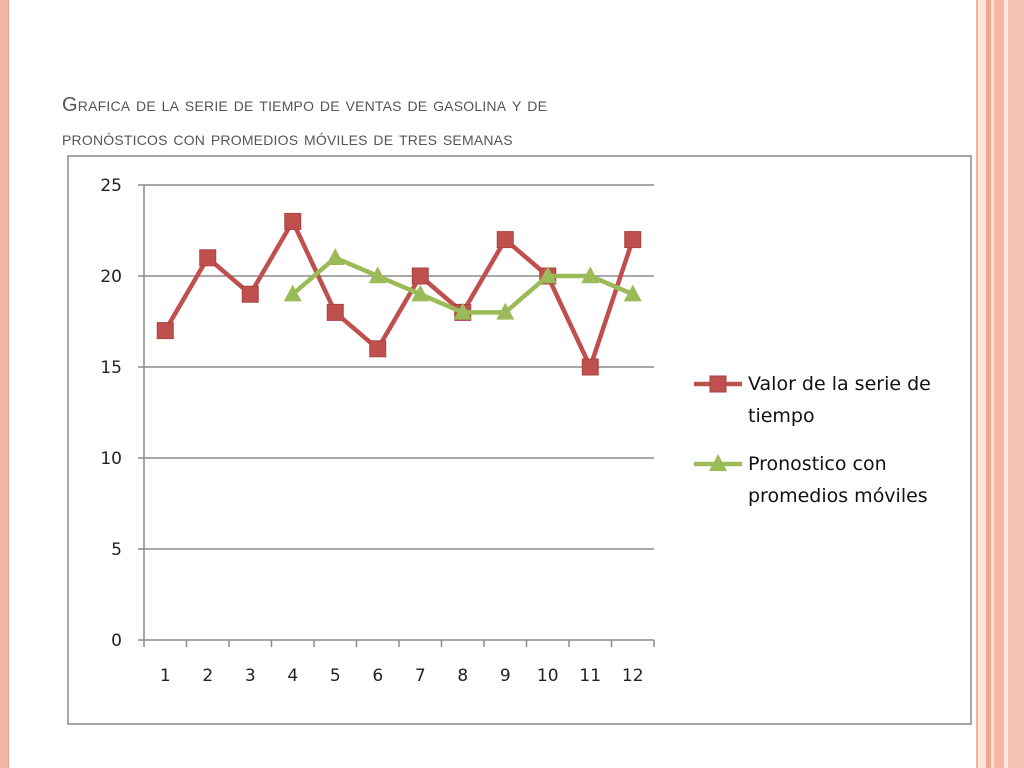 The height and width of the screenshot is (768, 1024). Describe the element at coordinates (111, 186) in the screenshot. I see `y-tick-label: 25` at that location.